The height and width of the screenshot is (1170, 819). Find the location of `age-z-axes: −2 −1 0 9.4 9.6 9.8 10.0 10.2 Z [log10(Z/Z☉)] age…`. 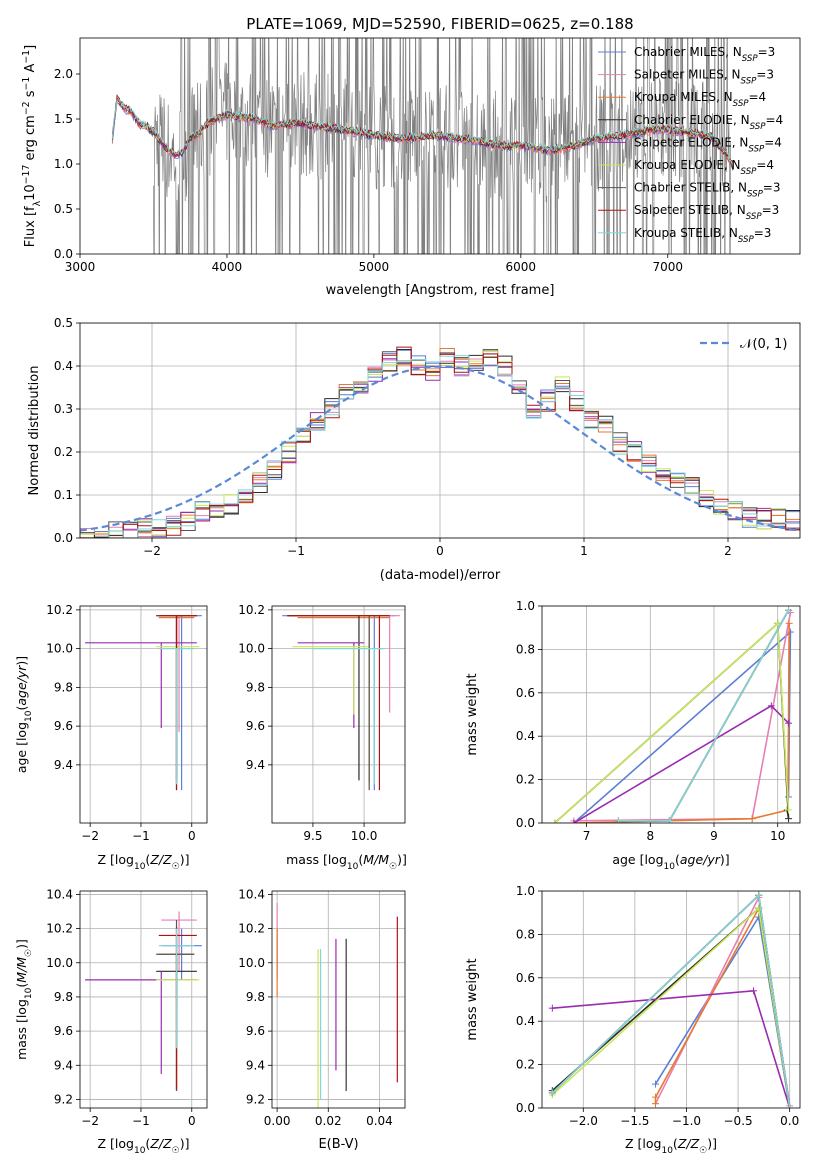

age-z-axes: −2 −1 0 9.4 9.6 9.8 10.0 10.2 Z [log10(Z/Z☉)] age… is located at coordinates (111, 737).